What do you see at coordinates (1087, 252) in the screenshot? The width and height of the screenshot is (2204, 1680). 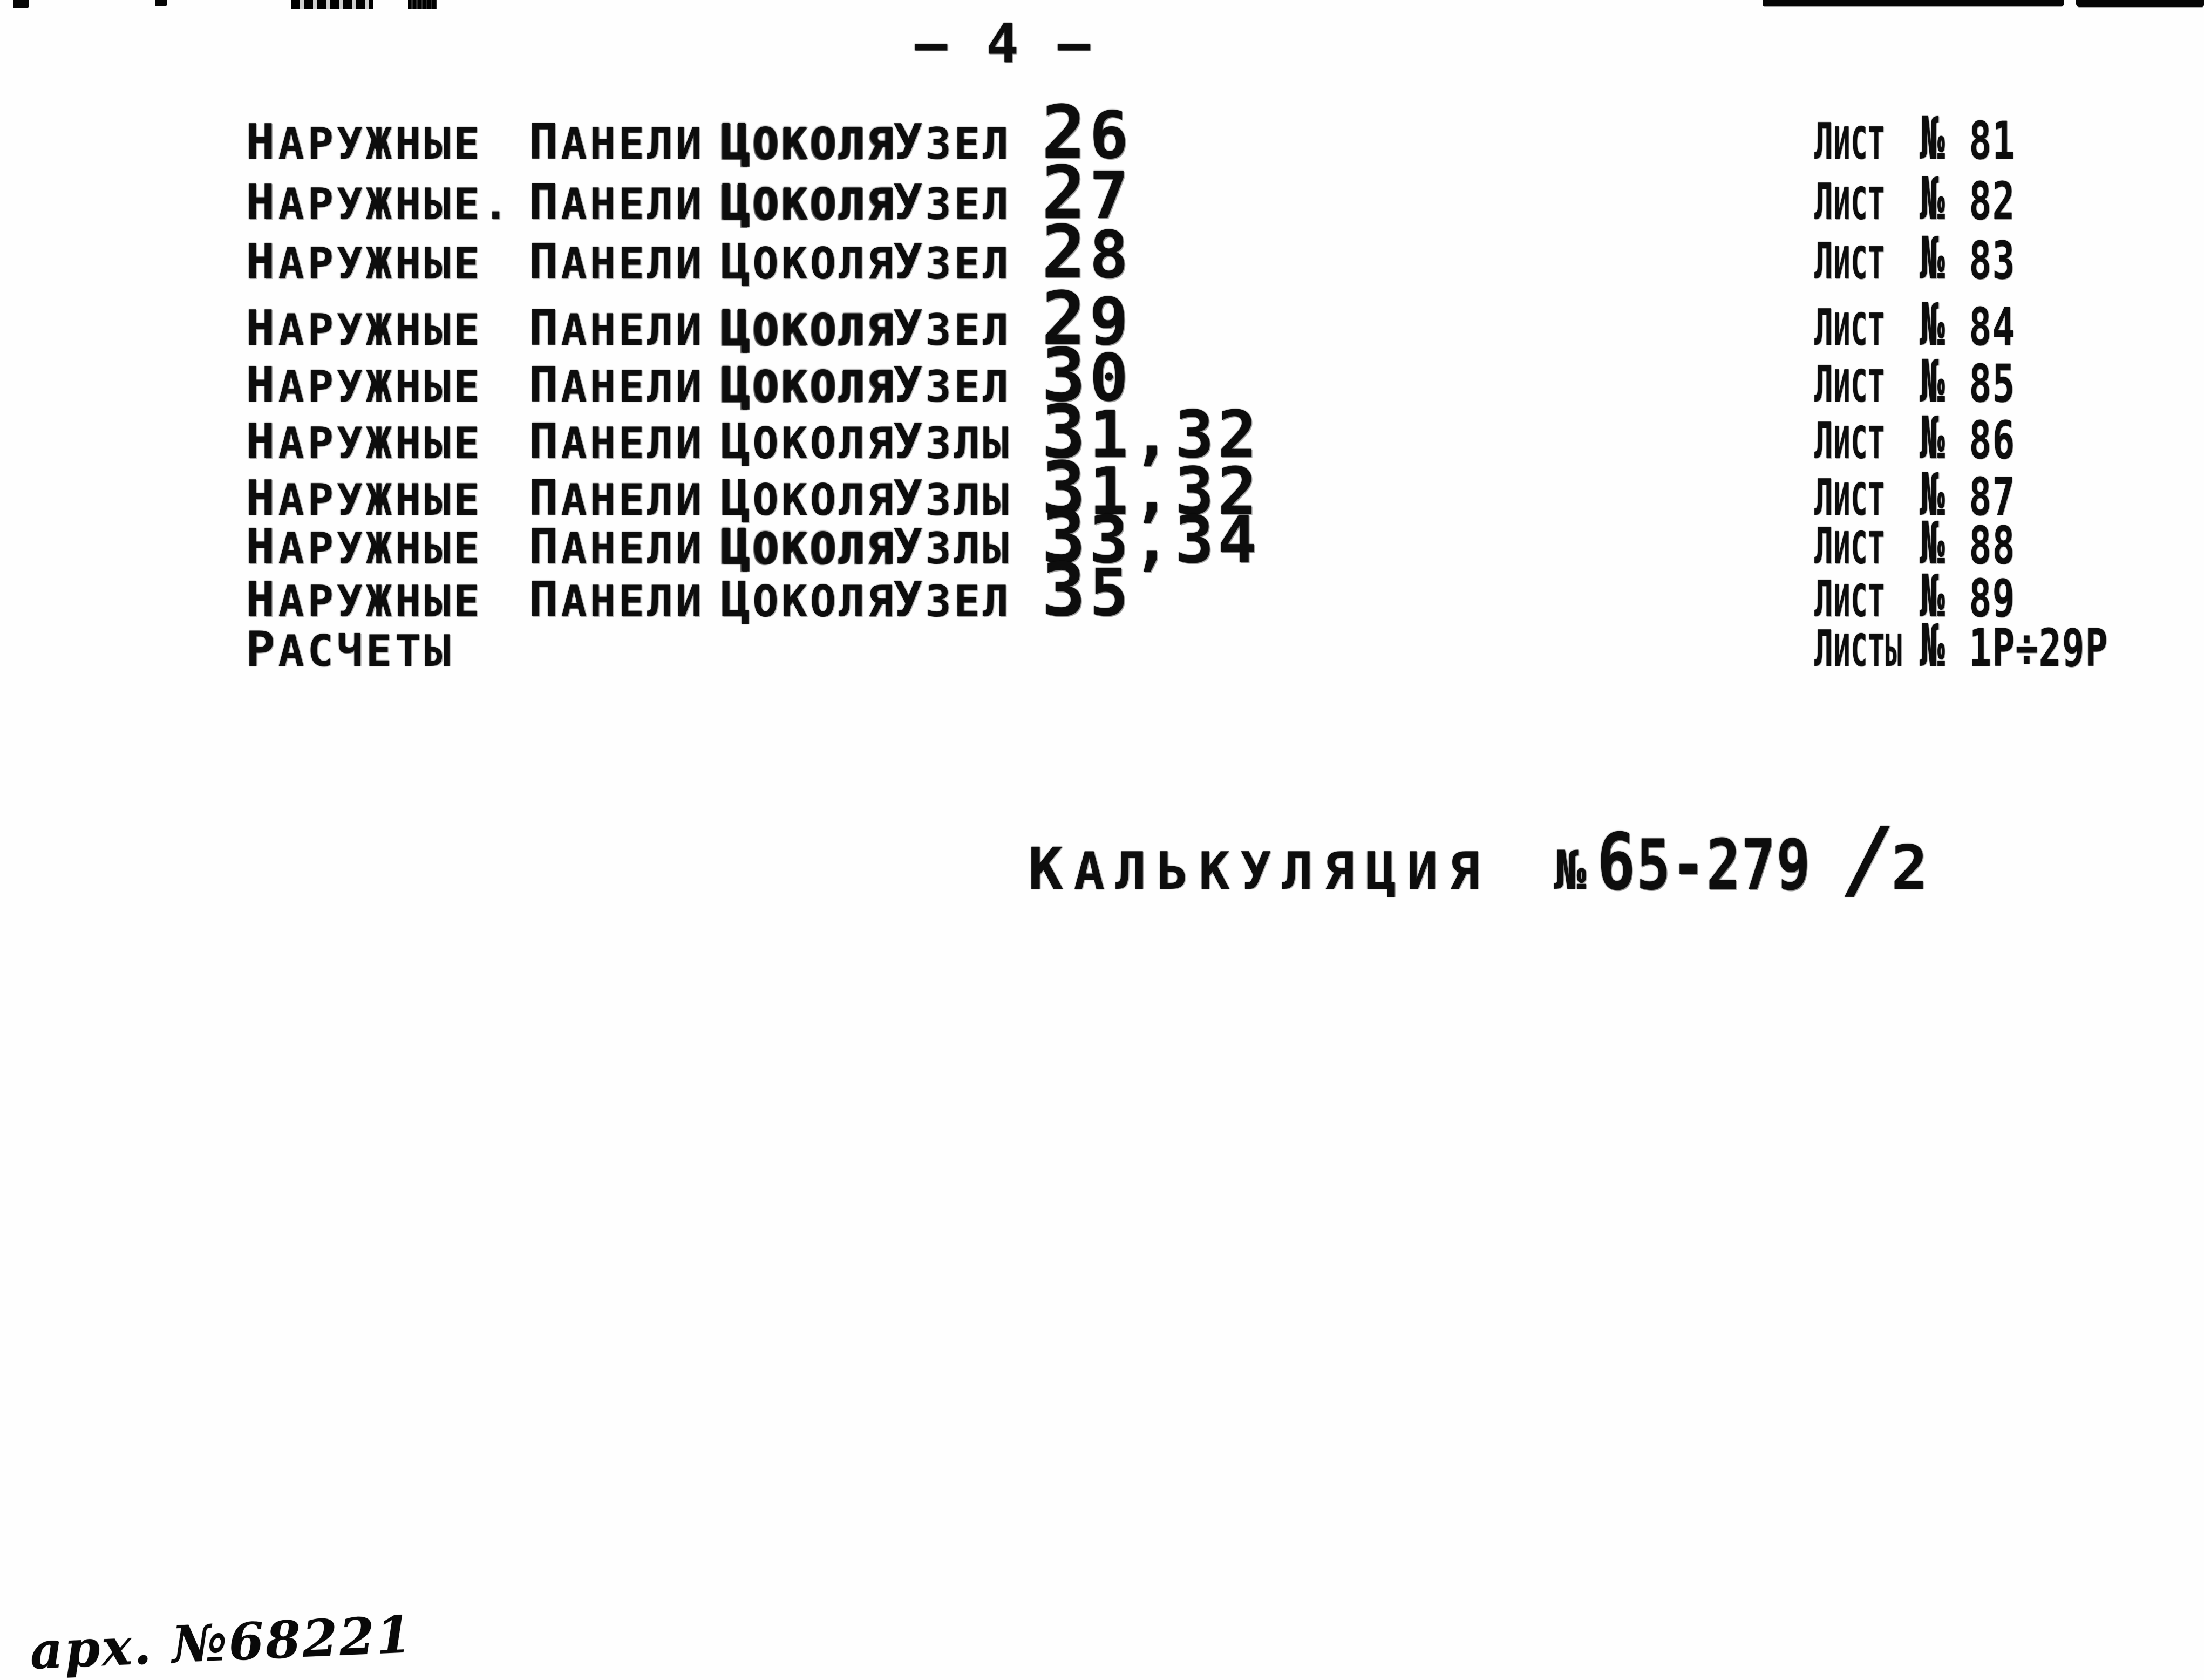 I see `toc-node-number: 28` at bounding box center [1087, 252].